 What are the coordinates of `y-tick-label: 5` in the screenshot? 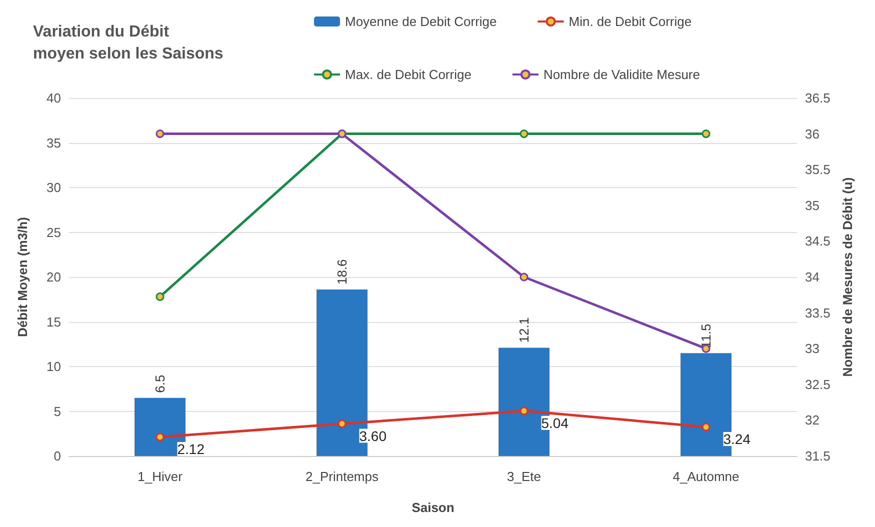 It's located at (57, 411).